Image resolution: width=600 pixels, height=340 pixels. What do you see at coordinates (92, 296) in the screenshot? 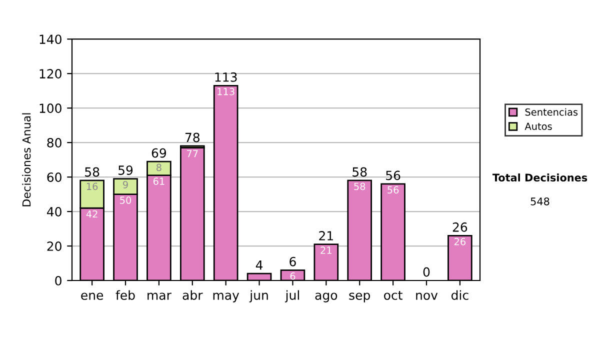
I see `x-tick-label: ene` at bounding box center [92, 296].